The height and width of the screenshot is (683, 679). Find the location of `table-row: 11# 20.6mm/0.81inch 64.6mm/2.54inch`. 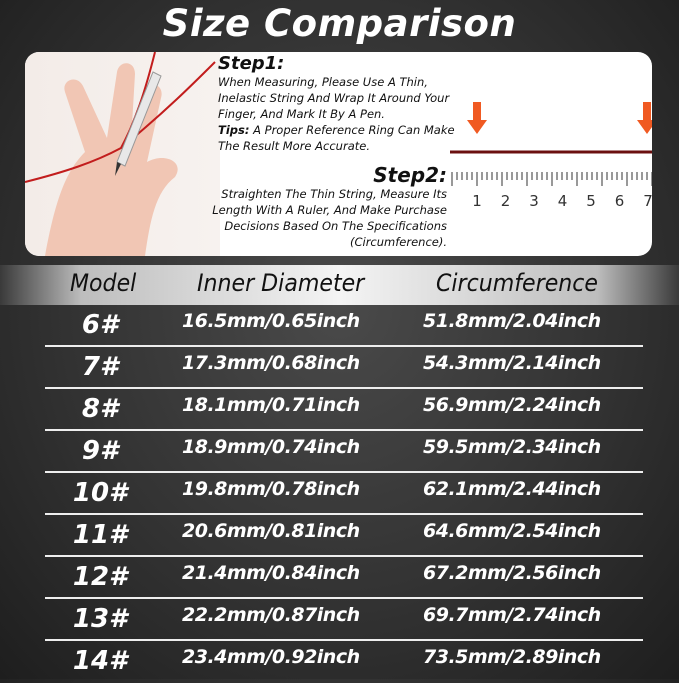

table-row: 11# 20.6mm/0.81inch 64.6mm/2.54inch is located at coordinates (339, 536).